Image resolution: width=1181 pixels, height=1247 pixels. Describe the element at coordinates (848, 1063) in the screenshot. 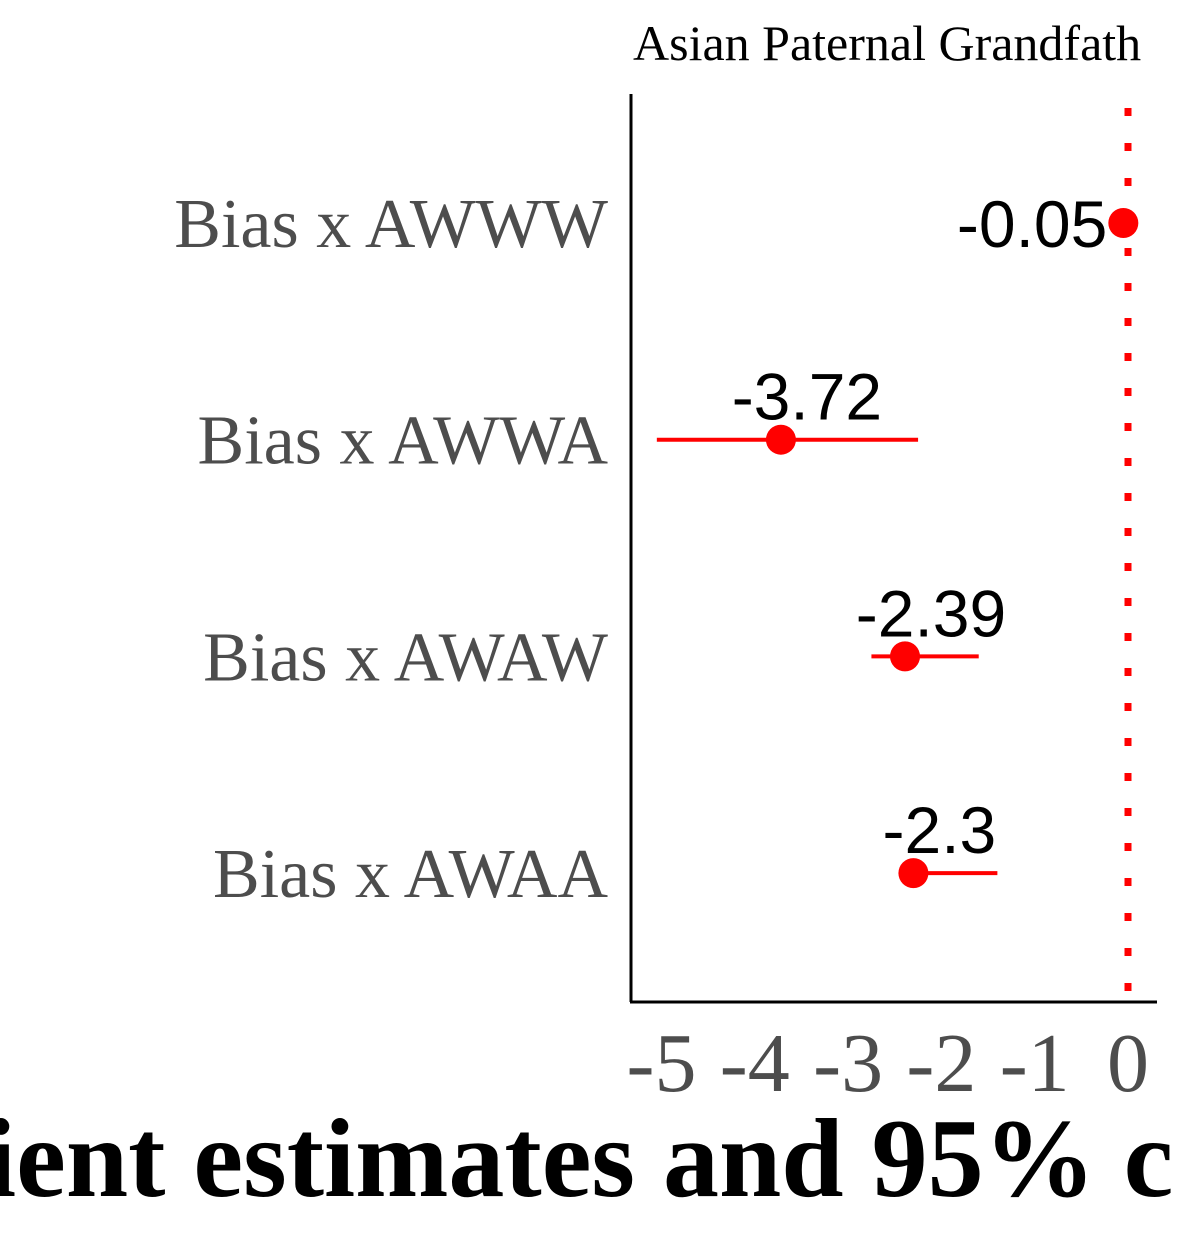

I see `x-tick-label: -3` at that location.